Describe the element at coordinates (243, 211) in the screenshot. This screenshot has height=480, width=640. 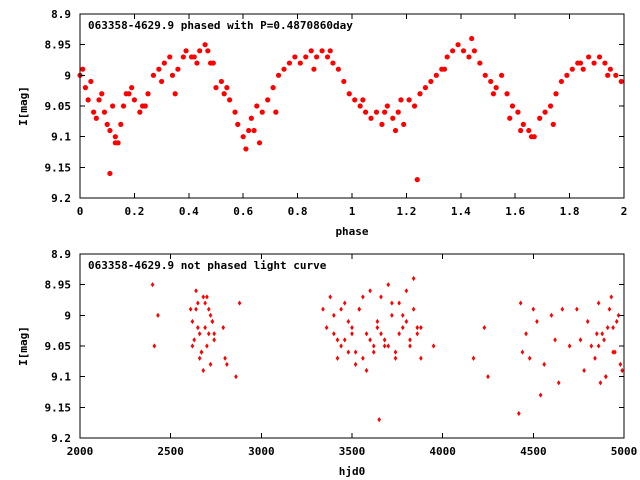
I see `chart0-x-tick-label: 0.6` at that location.